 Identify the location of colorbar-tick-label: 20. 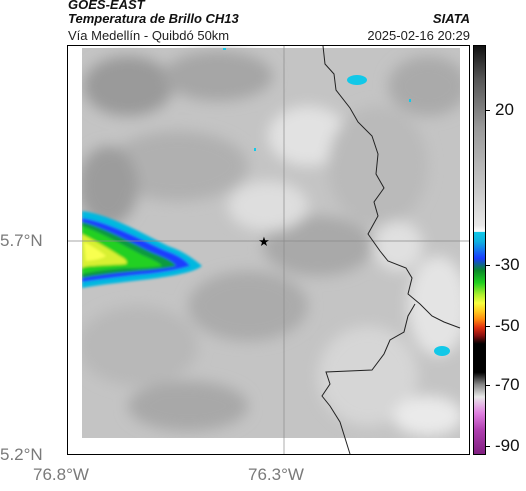
(504, 109).